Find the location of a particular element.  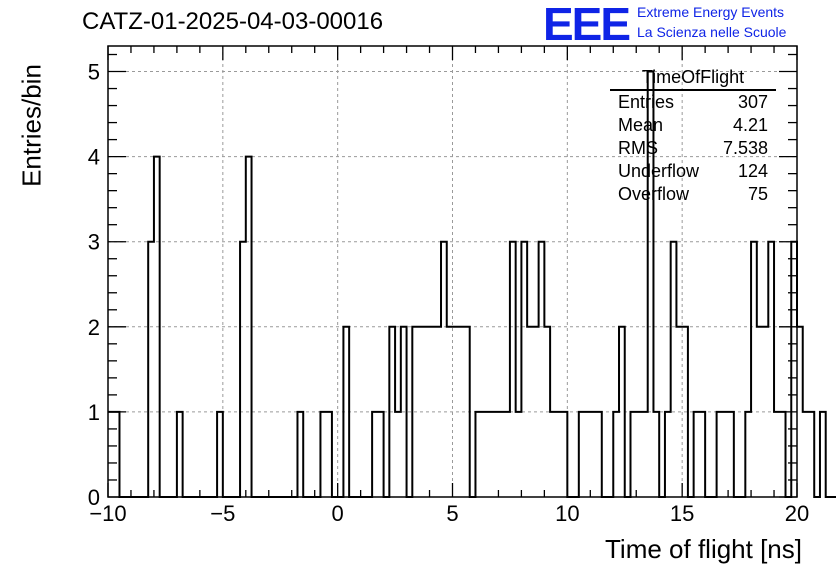

stats-row-underflow: Underflow 124 is located at coordinates (693, 171).